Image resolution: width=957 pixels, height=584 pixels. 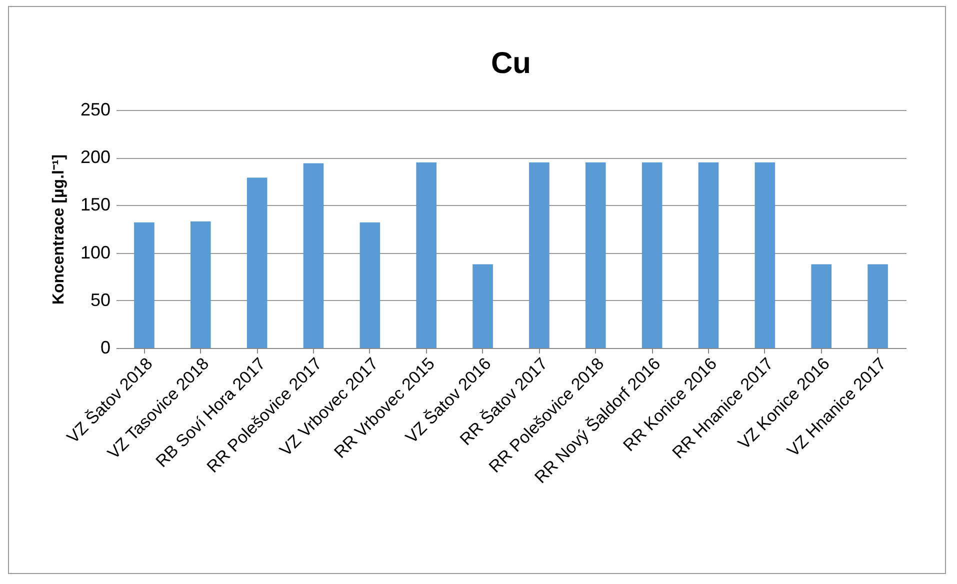 I want to click on chart-title: Cu, so click(x=511, y=63).